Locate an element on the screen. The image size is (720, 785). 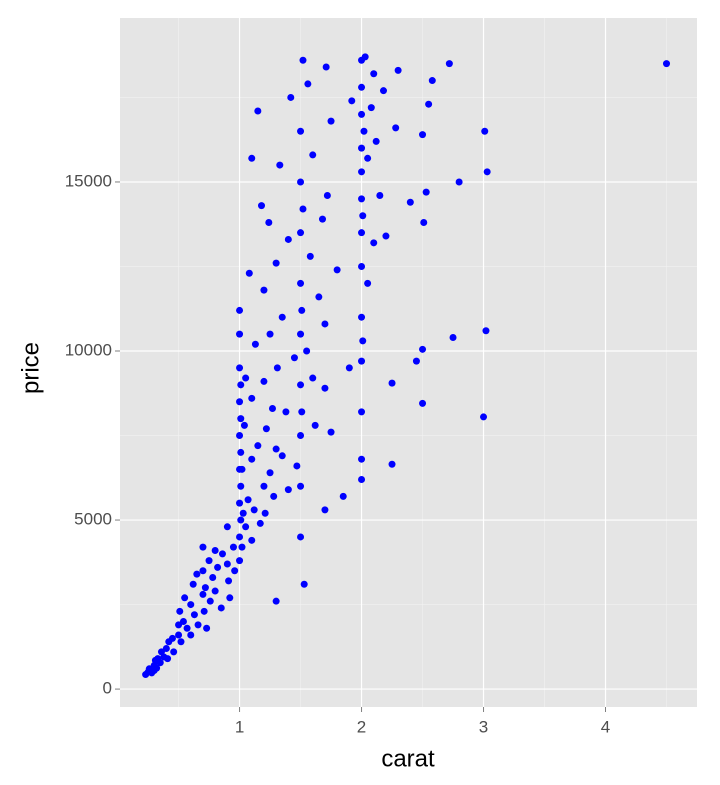
x-axis-title: carat is located at coordinates (408, 758).